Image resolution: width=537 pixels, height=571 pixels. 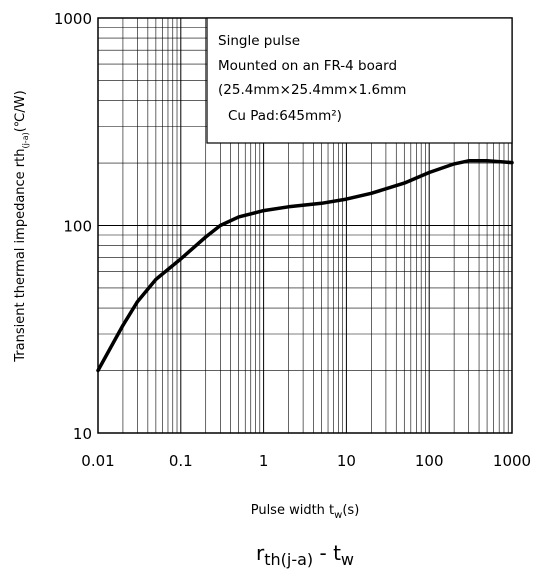 I want to click on y-tick-label: 10, so click(x=82, y=434).